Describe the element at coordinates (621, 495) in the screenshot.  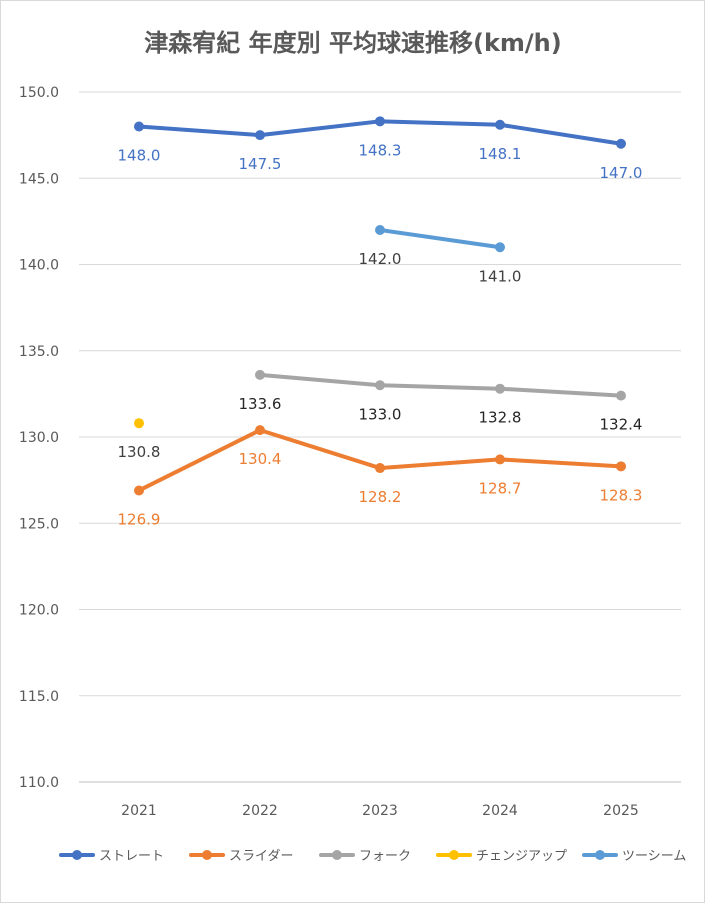
I see `data-label: 128.3` at that location.